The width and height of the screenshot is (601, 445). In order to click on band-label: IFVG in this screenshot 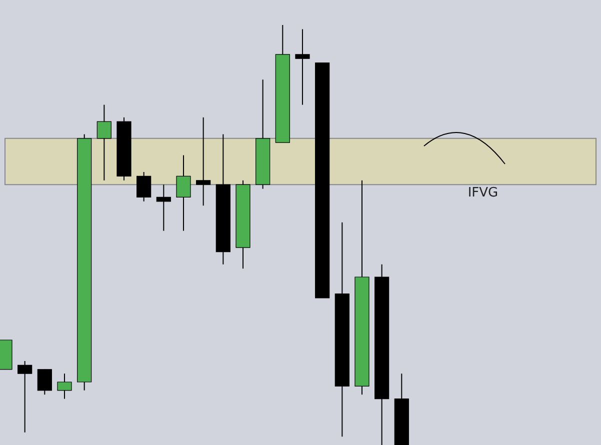, I will do `click(483, 193)`.